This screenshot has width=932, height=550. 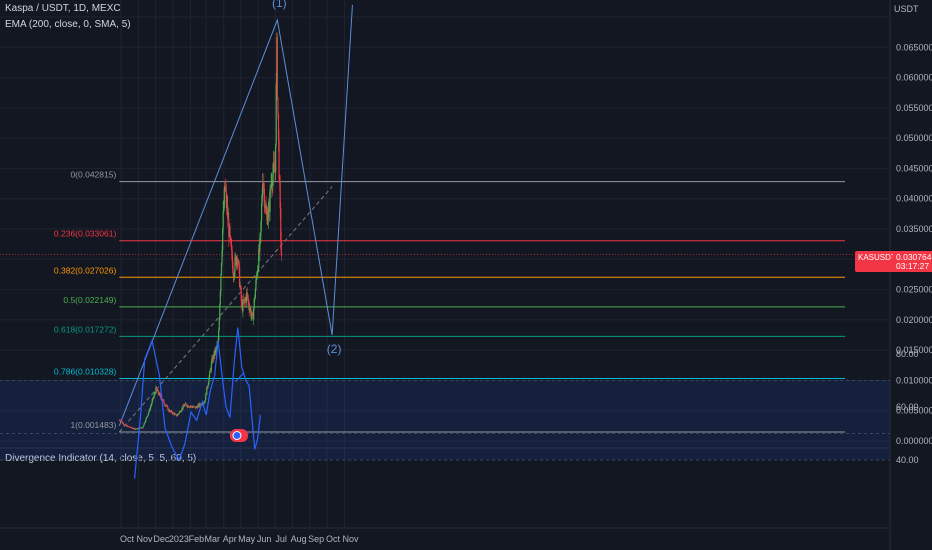 I want to click on fib-level-label: 0.786(0.010328), so click(x=85, y=371).